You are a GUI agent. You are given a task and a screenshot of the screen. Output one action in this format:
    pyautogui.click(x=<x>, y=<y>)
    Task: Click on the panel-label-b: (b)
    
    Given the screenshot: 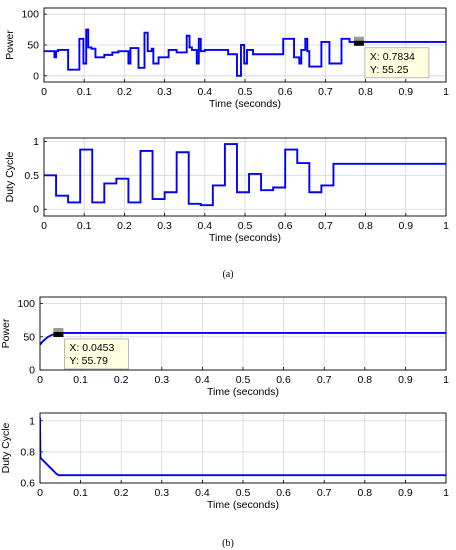 What is the action you would take?
    pyautogui.click(x=228, y=543)
    